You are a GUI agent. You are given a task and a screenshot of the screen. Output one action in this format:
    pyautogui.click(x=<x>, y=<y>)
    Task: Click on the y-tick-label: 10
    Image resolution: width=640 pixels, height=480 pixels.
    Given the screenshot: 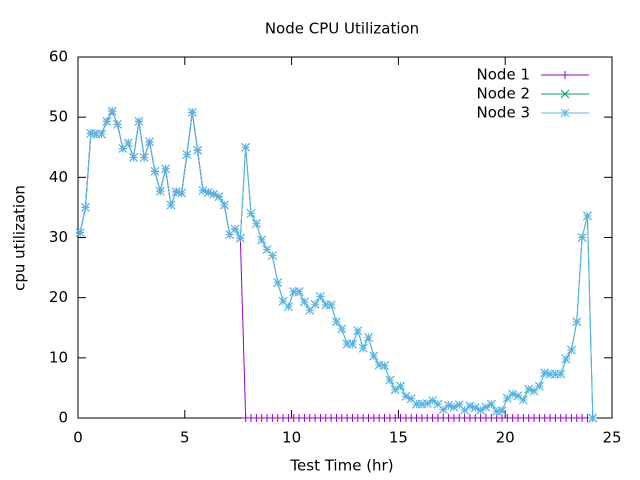 What is the action you would take?
    pyautogui.click(x=58, y=357)
    